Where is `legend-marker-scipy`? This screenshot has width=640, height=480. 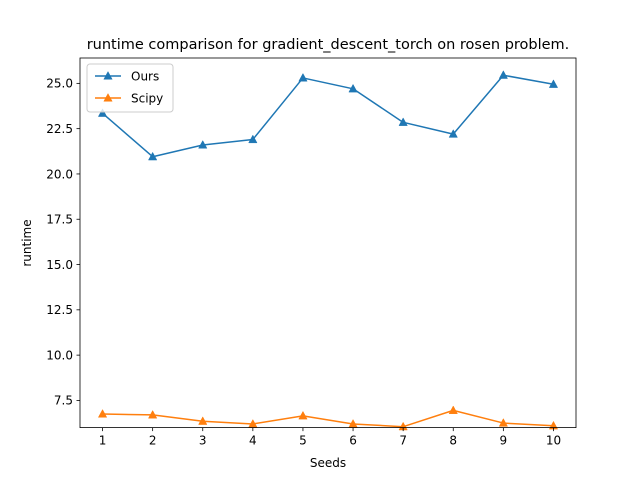 legend-marker-scipy is located at coordinates (108, 97).